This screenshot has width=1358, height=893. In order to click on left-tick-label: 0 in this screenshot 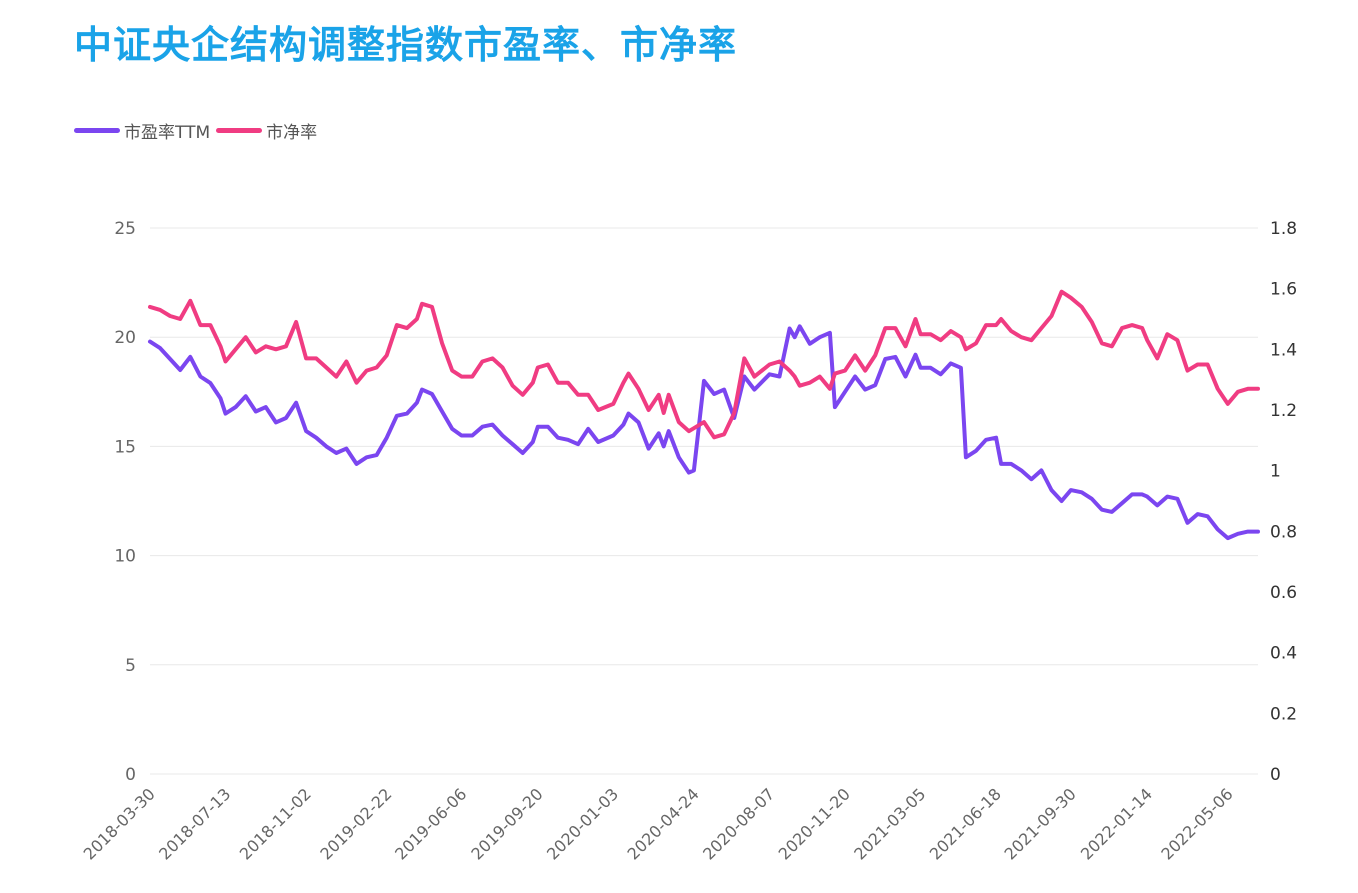, I will do `click(130, 775)`.